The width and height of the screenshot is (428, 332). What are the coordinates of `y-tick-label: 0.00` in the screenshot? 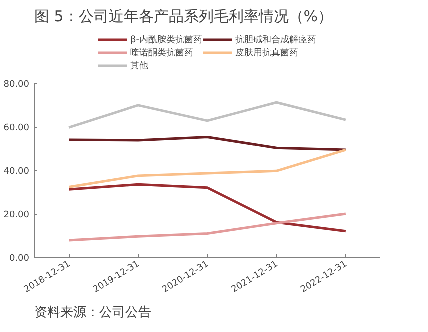 It's located at (19, 259).